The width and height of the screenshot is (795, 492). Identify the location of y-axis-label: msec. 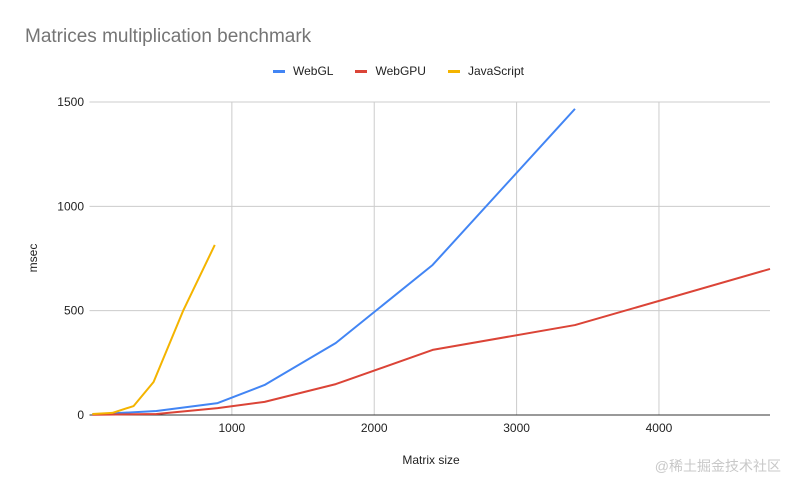
(33, 258).